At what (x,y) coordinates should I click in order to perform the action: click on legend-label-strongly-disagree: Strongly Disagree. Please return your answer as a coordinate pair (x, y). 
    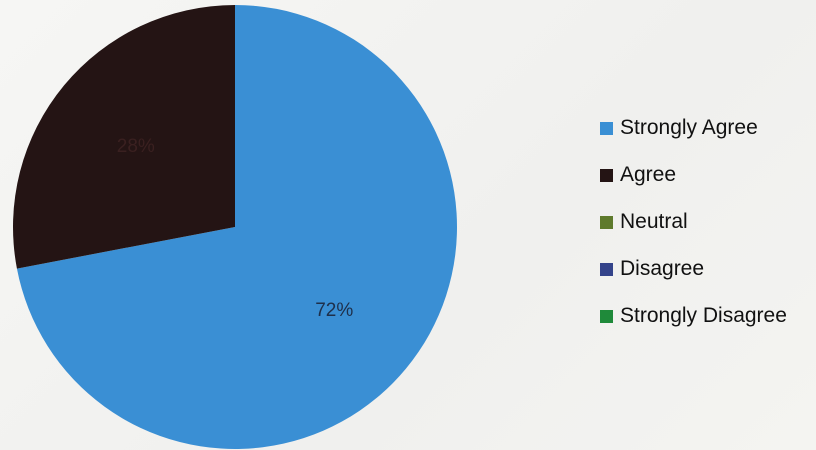
    Looking at the image, I should click on (703, 315).